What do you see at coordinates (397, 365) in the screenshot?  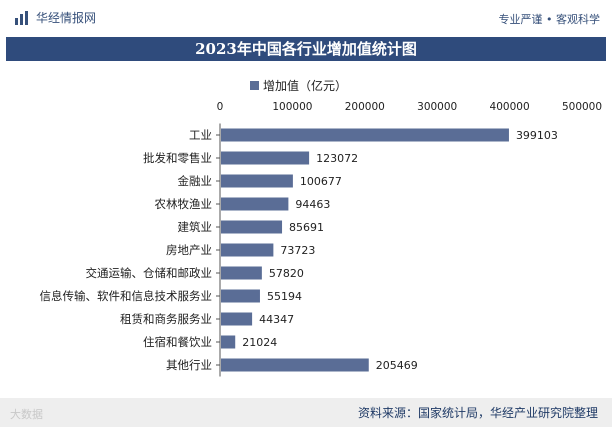 I see `value-label-10: 205469` at bounding box center [397, 365].